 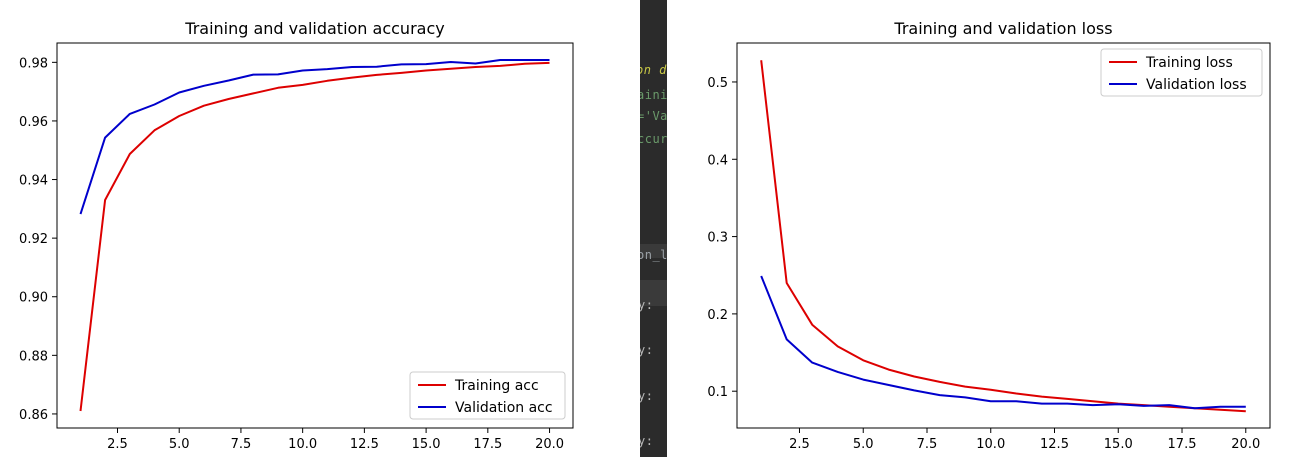 I want to click on legend-label: Training loss, so click(x=1189, y=63).